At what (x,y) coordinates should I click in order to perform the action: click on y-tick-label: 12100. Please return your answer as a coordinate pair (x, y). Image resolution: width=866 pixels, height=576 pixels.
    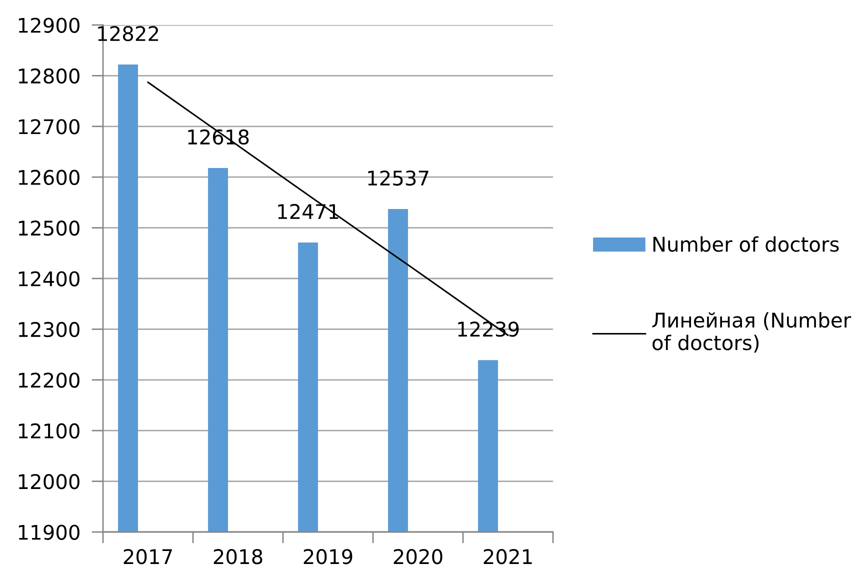
    Looking at the image, I should click on (49, 431).